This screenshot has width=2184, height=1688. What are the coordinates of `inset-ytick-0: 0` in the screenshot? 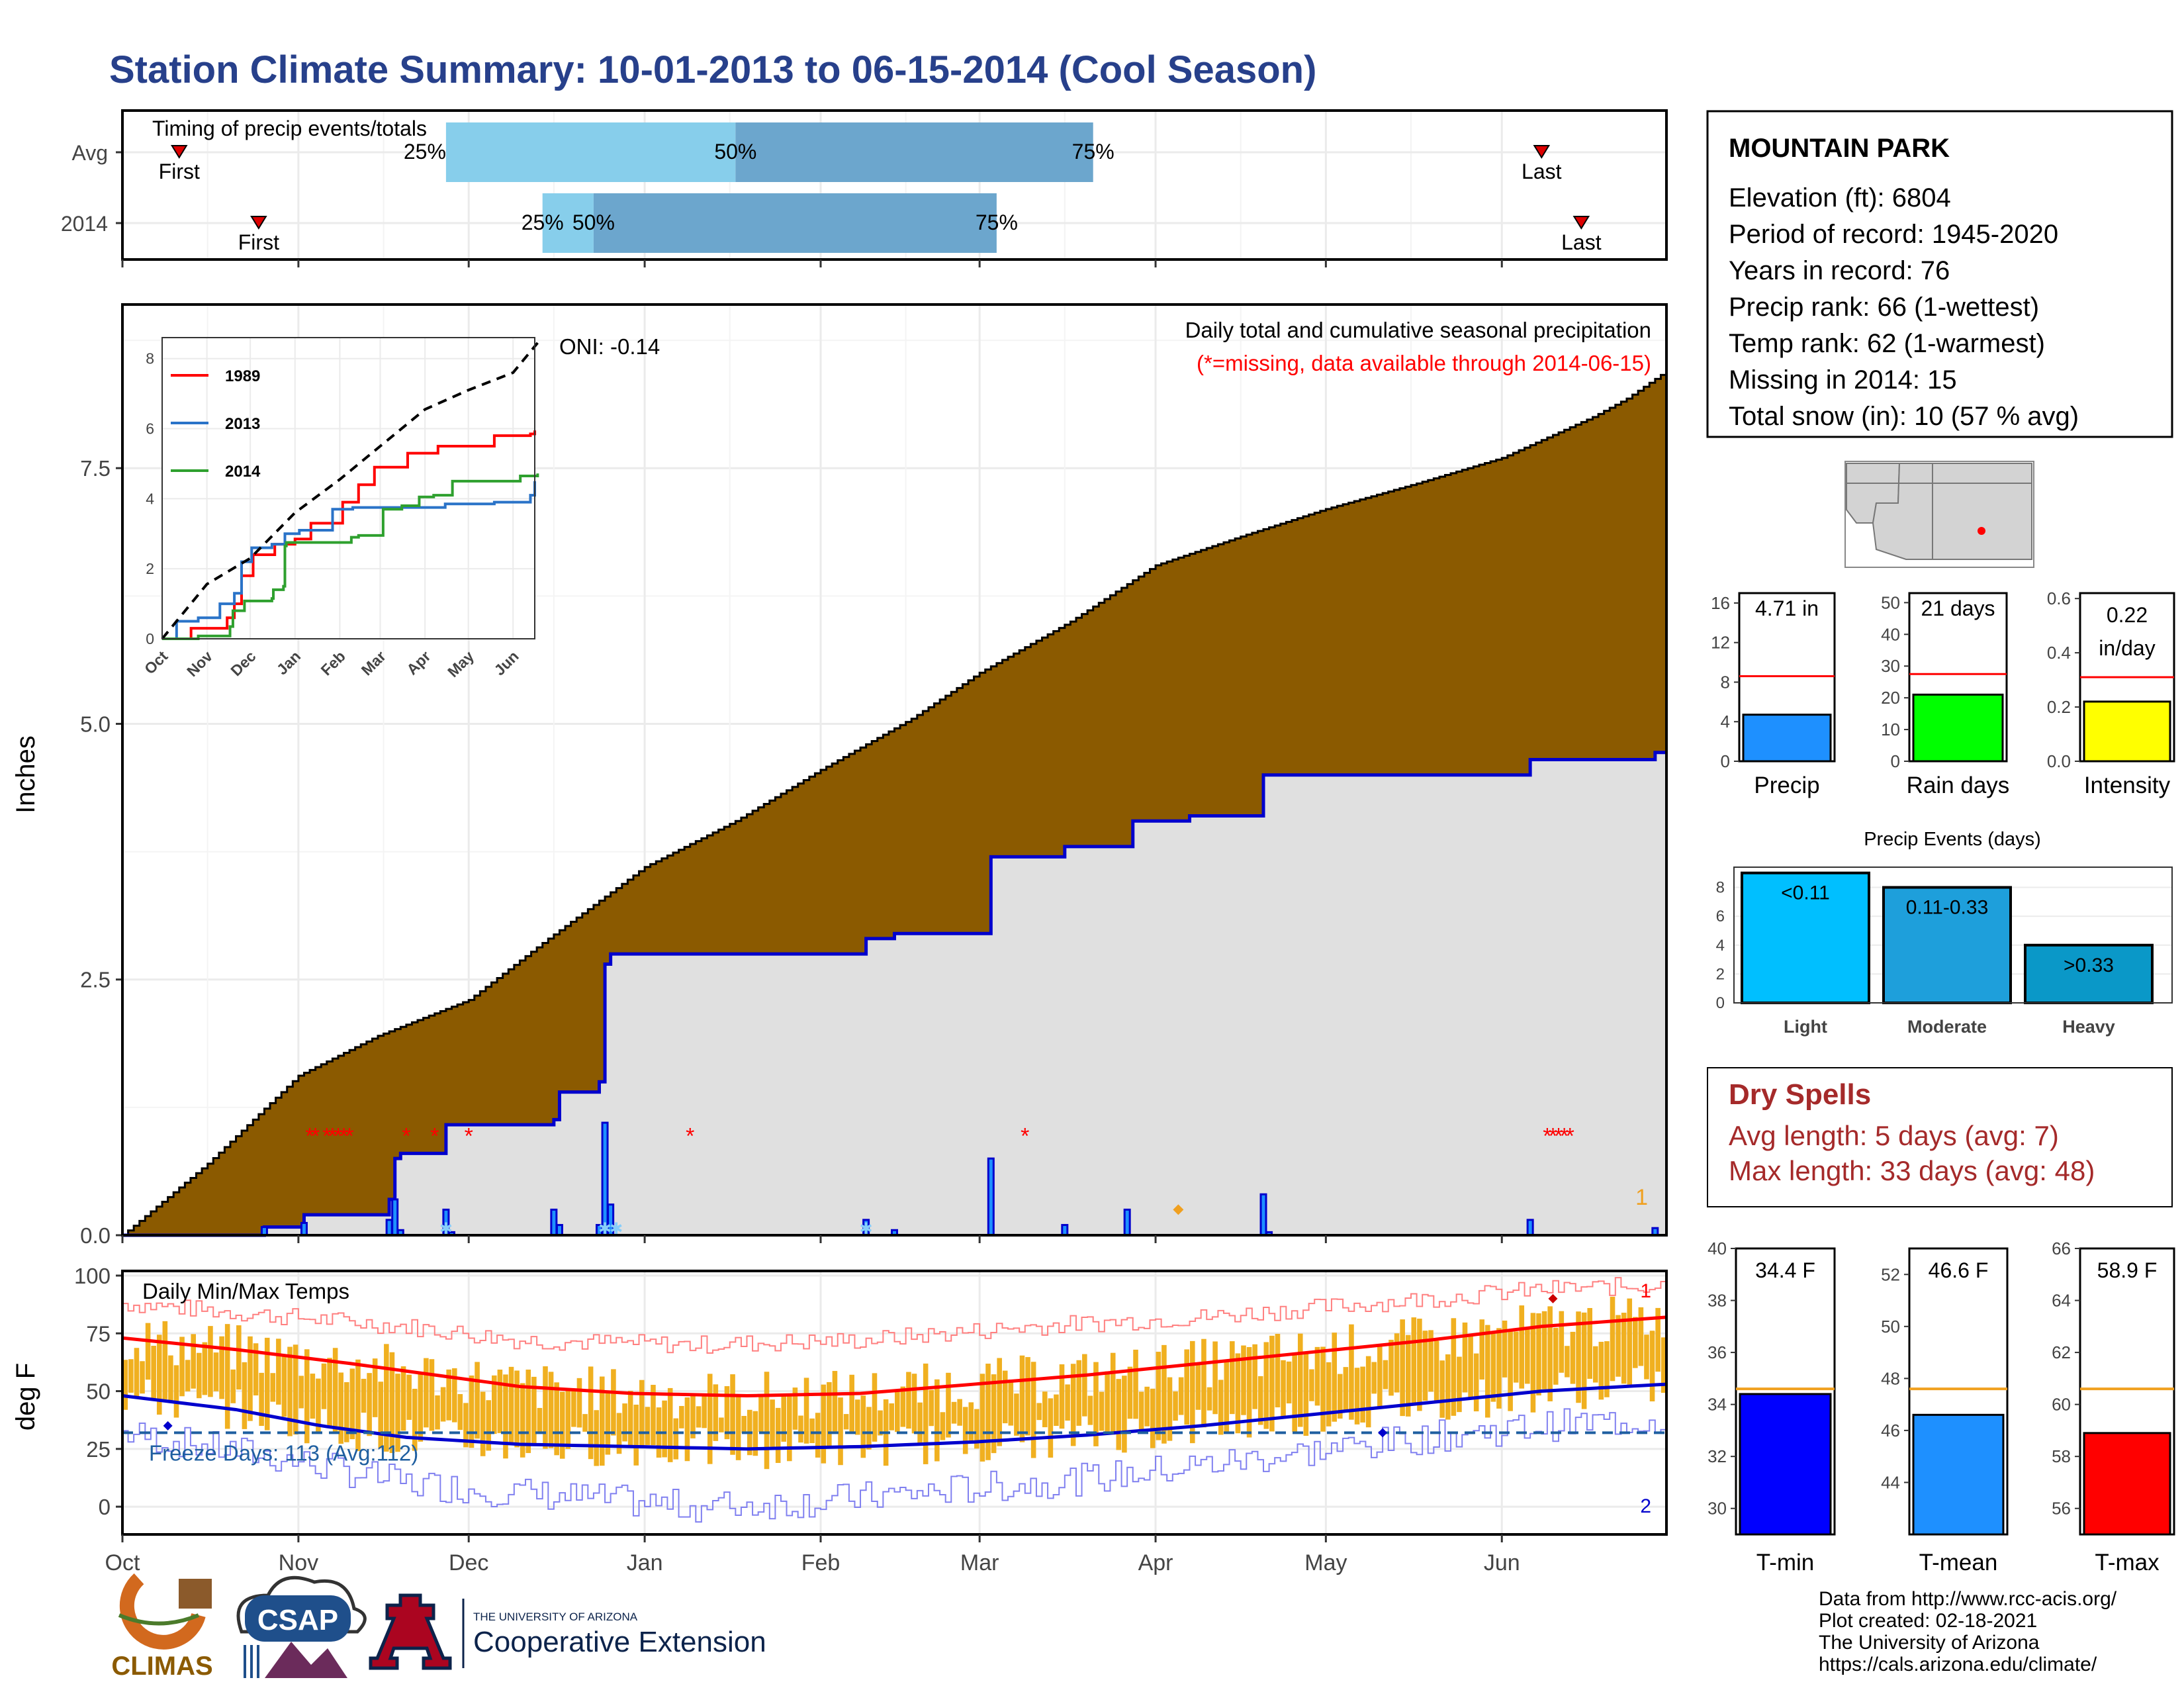 It's located at (150, 638).